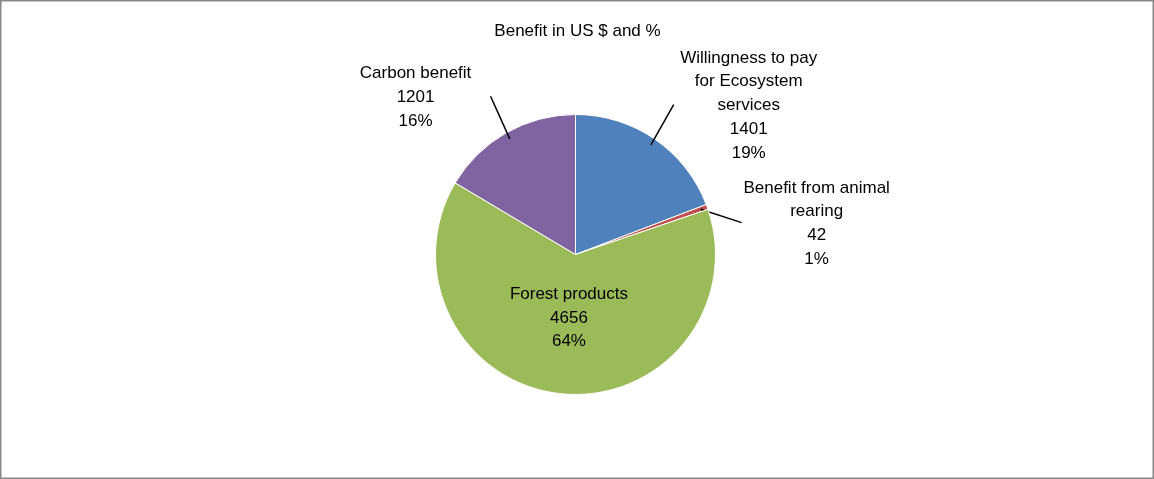 This screenshot has height=479, width=1154. Describe the element at coordinates (816, 199) in the screenshot. I see `slice-label: Benefit from animal rearing` at that location.